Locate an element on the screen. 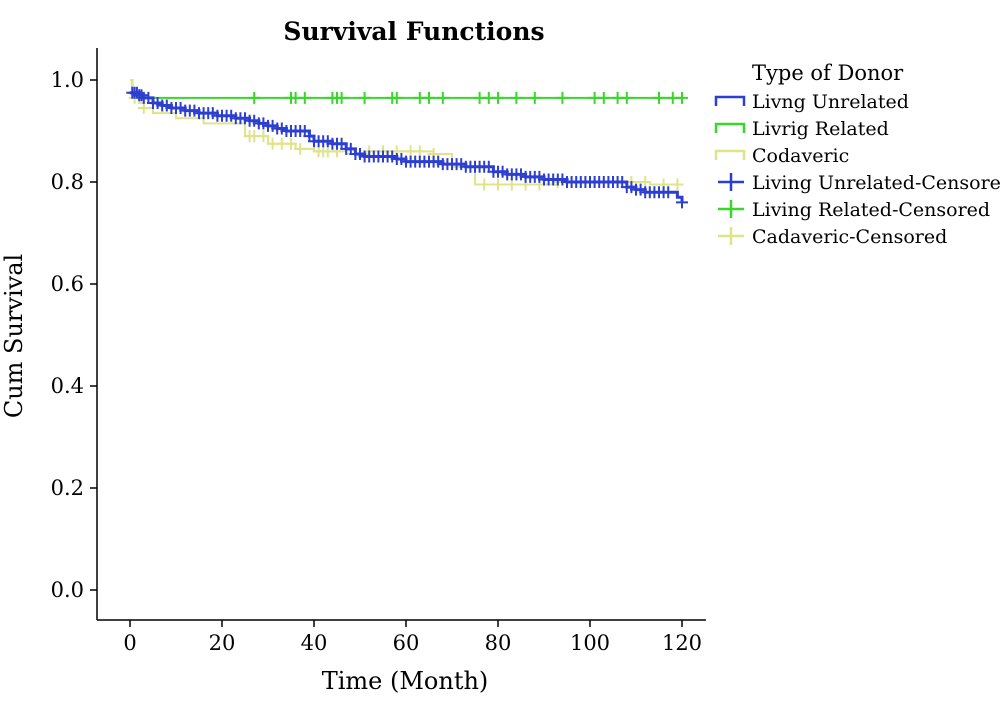  y-tick-label: 0.0 is located at coordinates (67, 590).